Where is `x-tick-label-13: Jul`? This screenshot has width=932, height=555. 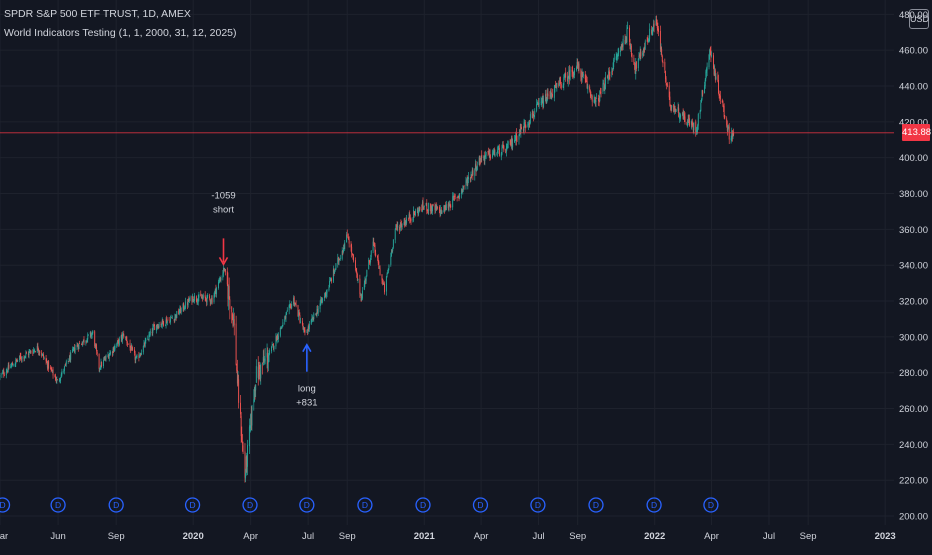 x-tick-label-13: Jul is located at coordinates (769, 536).